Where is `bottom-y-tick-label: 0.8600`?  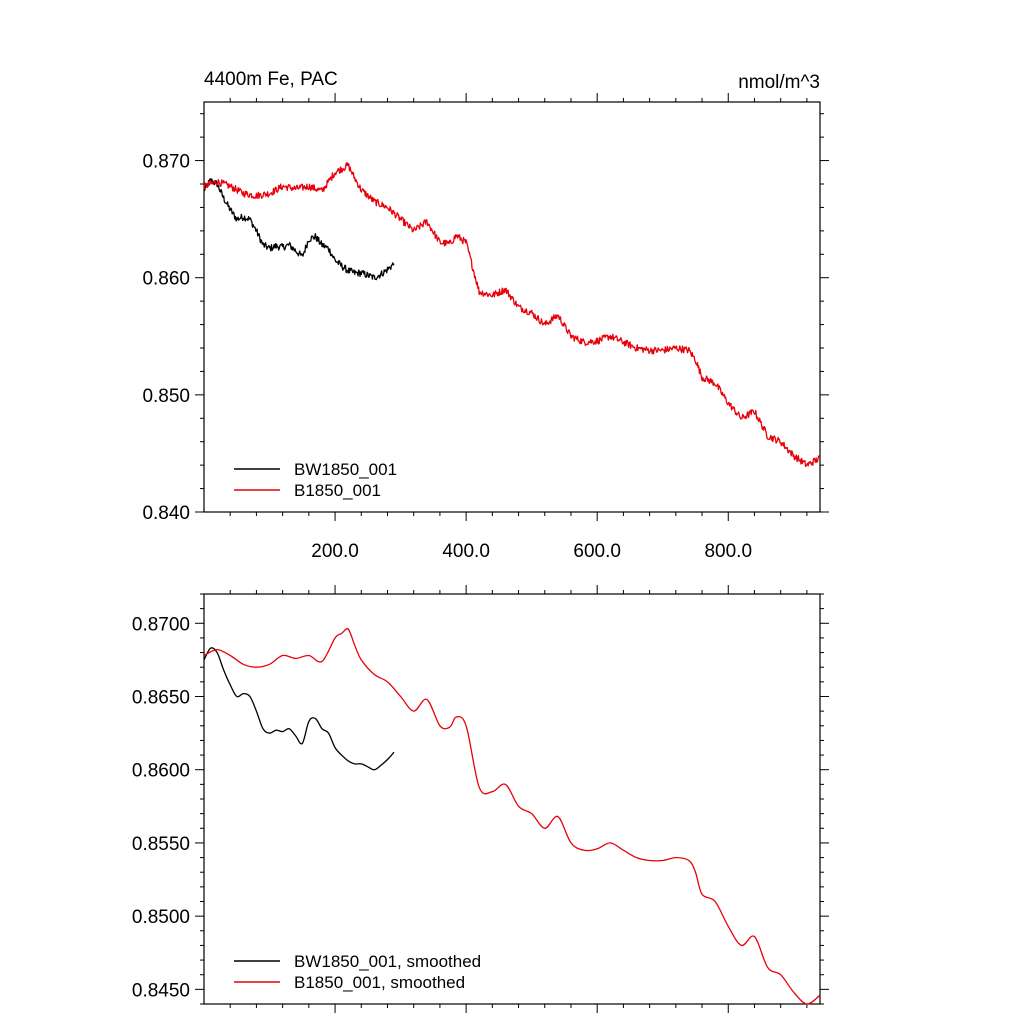
bottom-y-tick-label: 0.8600 is located at coordinates (161, 771).